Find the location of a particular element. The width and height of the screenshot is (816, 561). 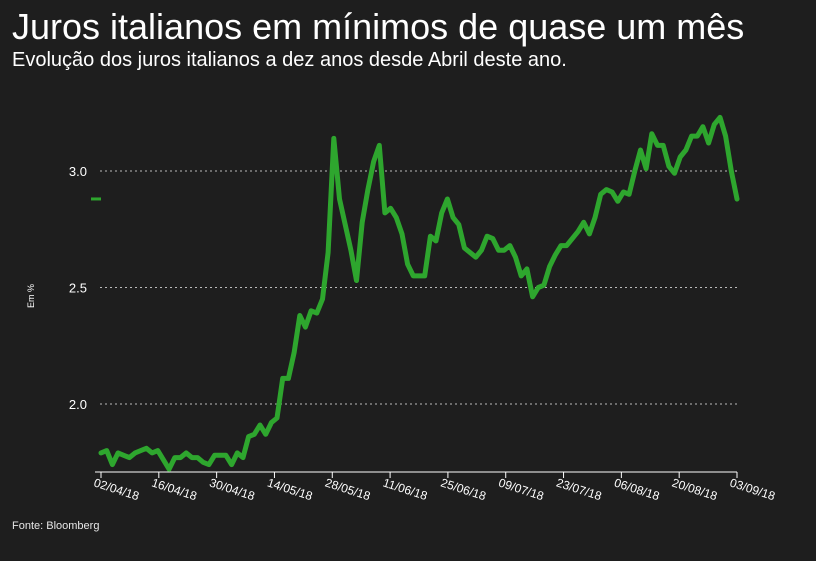

x-tick-label: 20/08/18 is located at coordinates (694, 490).